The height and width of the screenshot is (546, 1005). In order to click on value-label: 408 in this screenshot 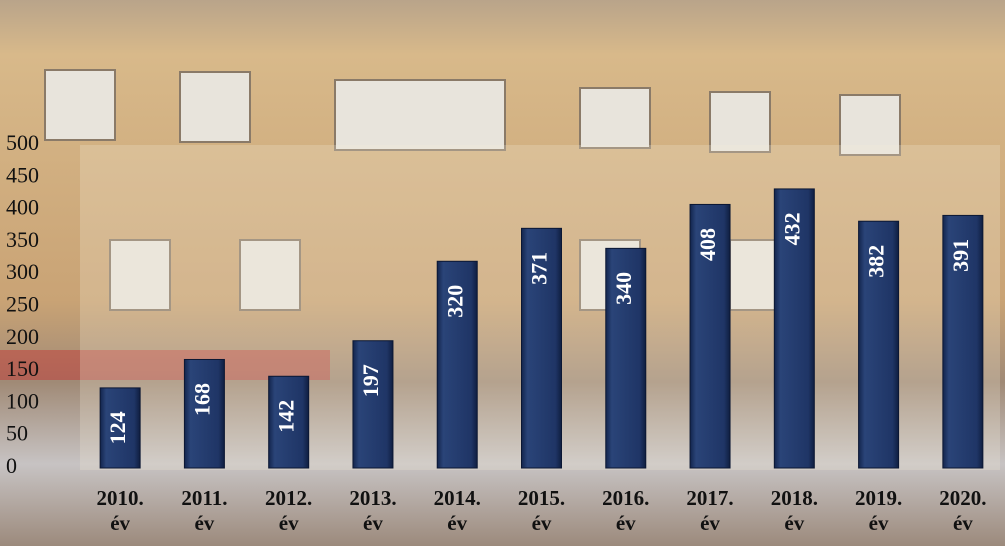, I will do `click(707, 244)`.